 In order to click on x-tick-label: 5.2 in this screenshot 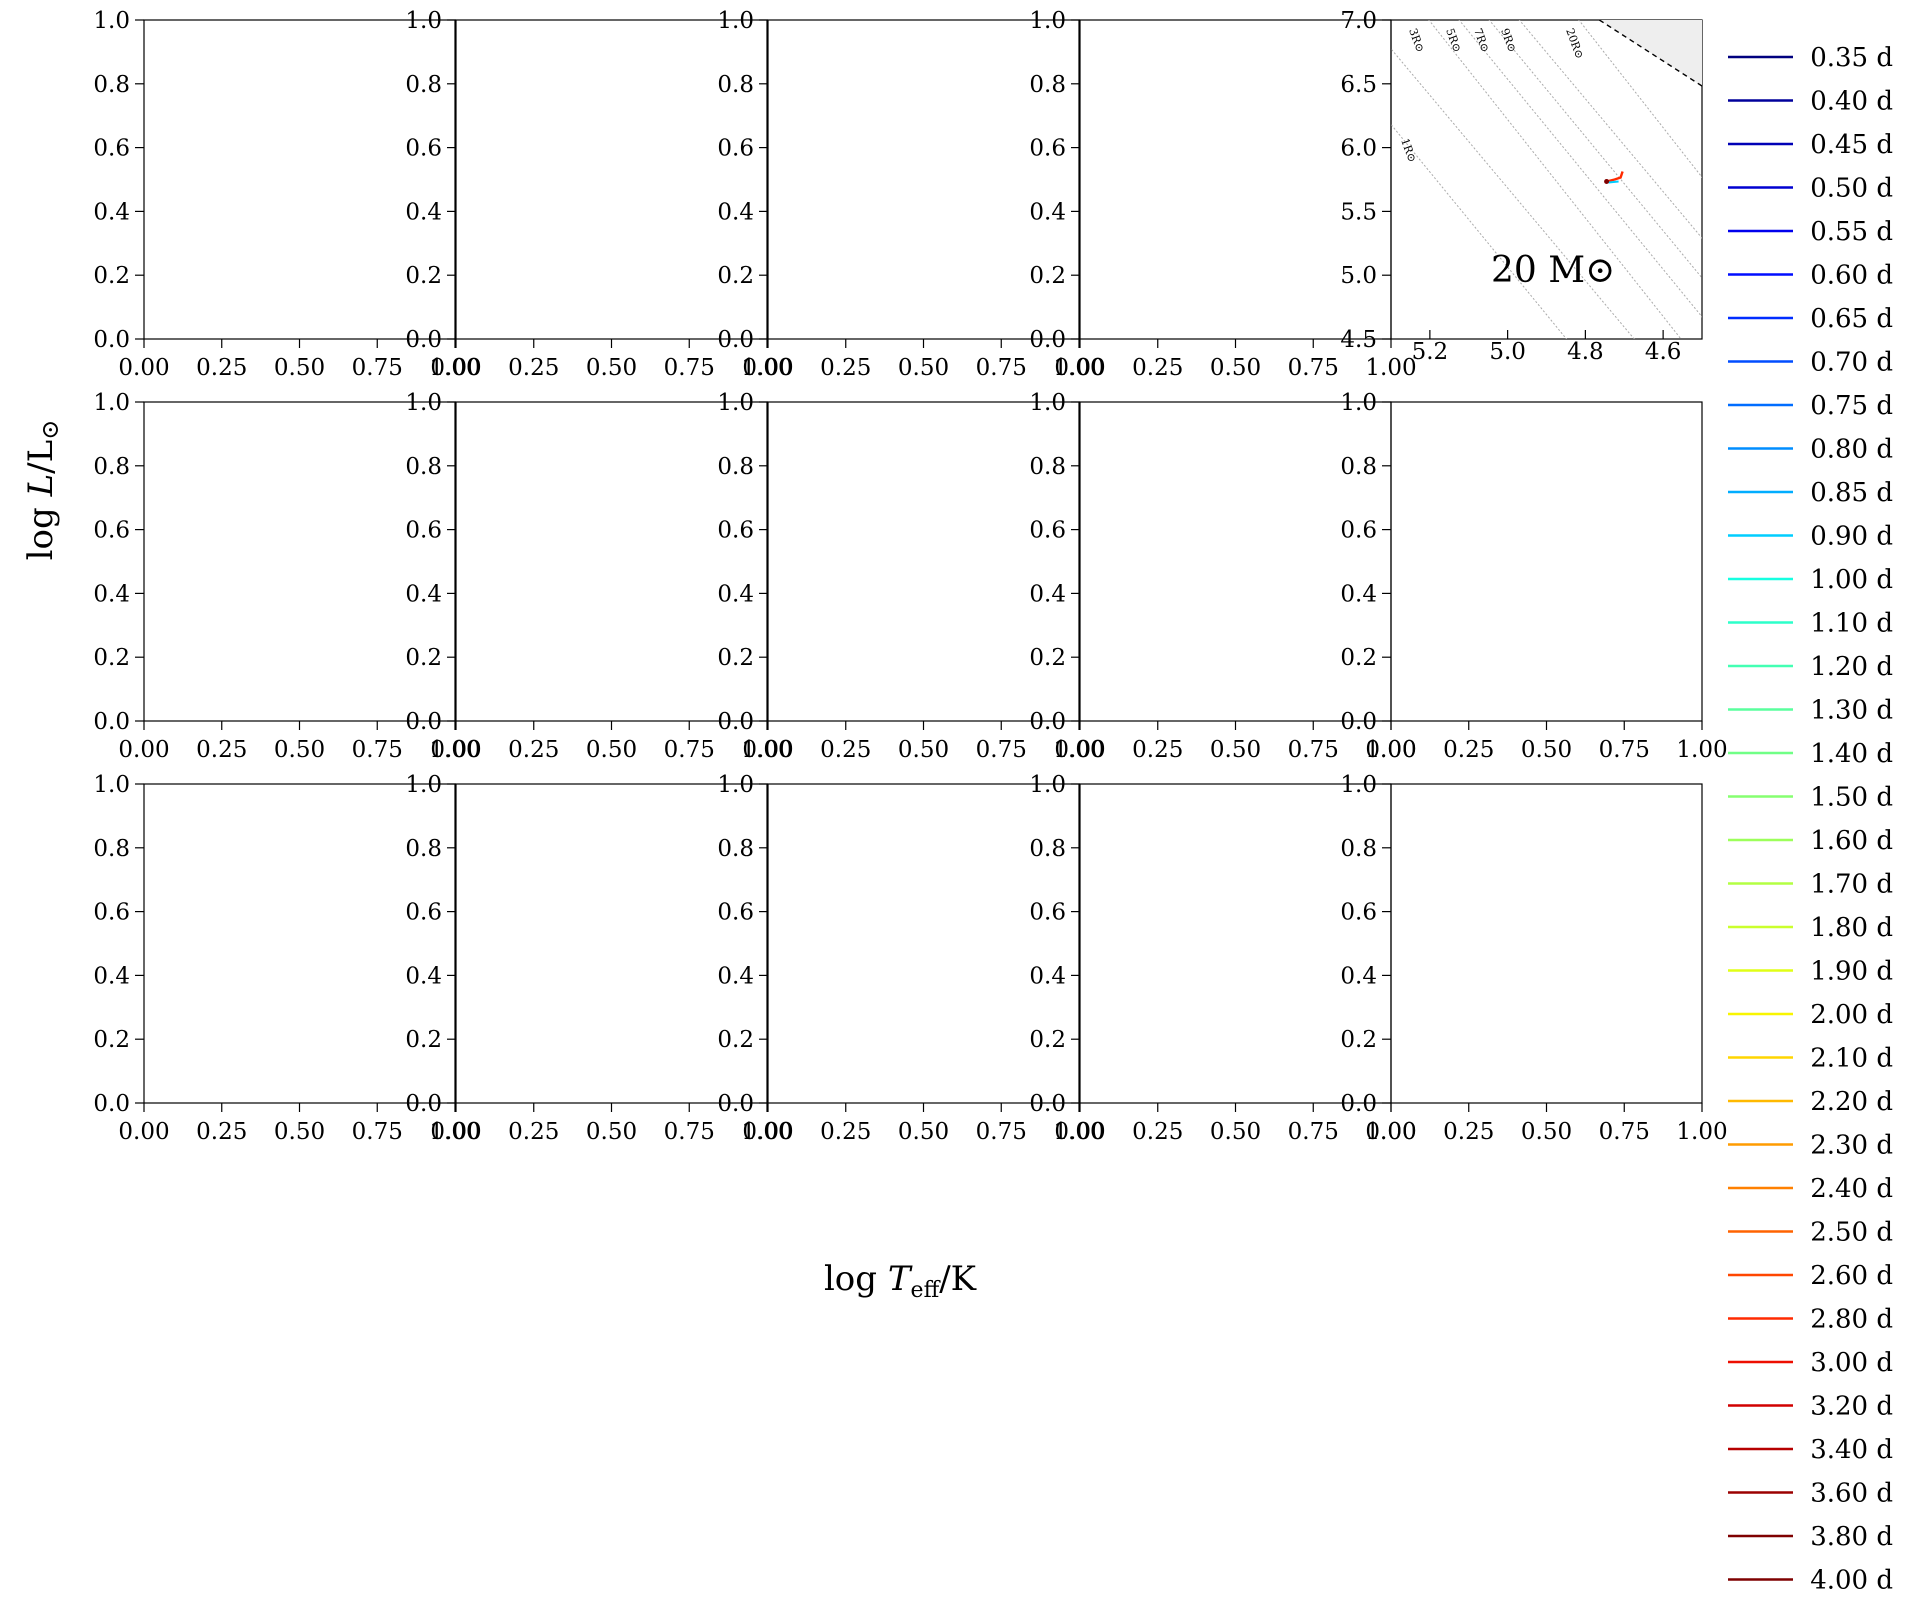, I will do `click(1430, 352)`.